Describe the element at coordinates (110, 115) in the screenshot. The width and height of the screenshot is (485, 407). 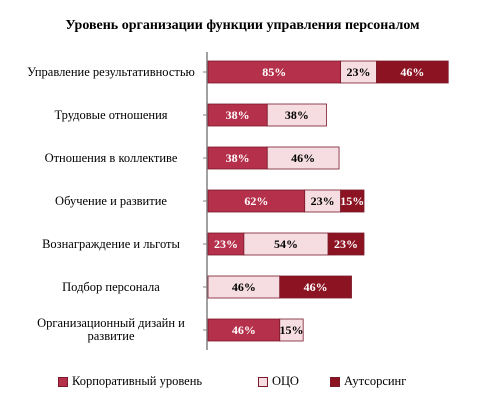
I see `category-label: Трудовые отношения` at that location.